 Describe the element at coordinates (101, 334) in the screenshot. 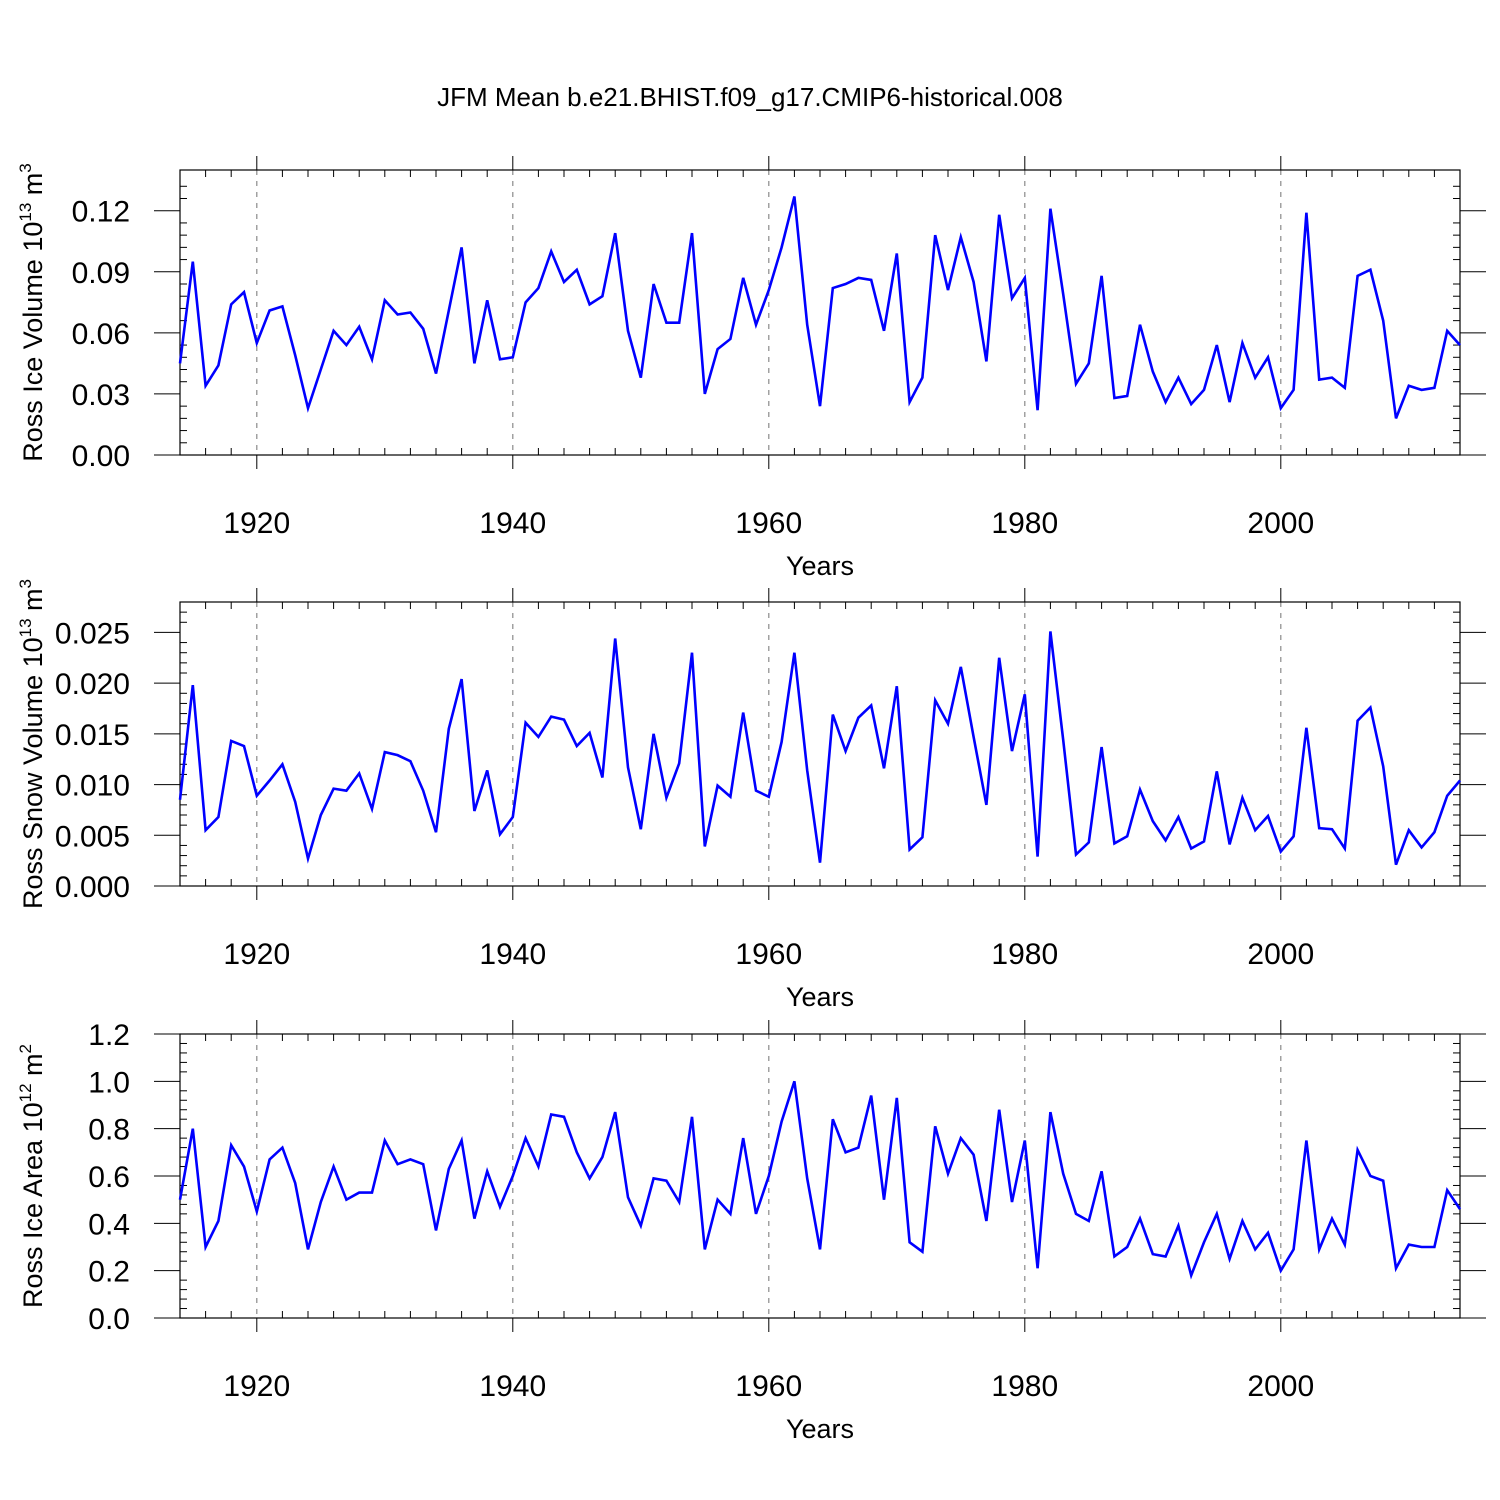

I see `y-tick-label: 0.06` at that location.